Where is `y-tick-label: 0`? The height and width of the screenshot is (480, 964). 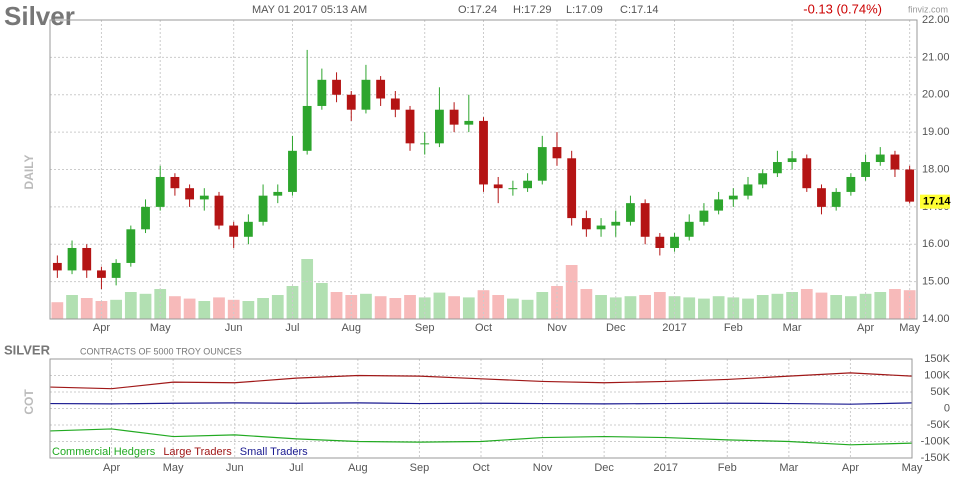 y-tick-label: 0 is located at coordinates (947, 408).